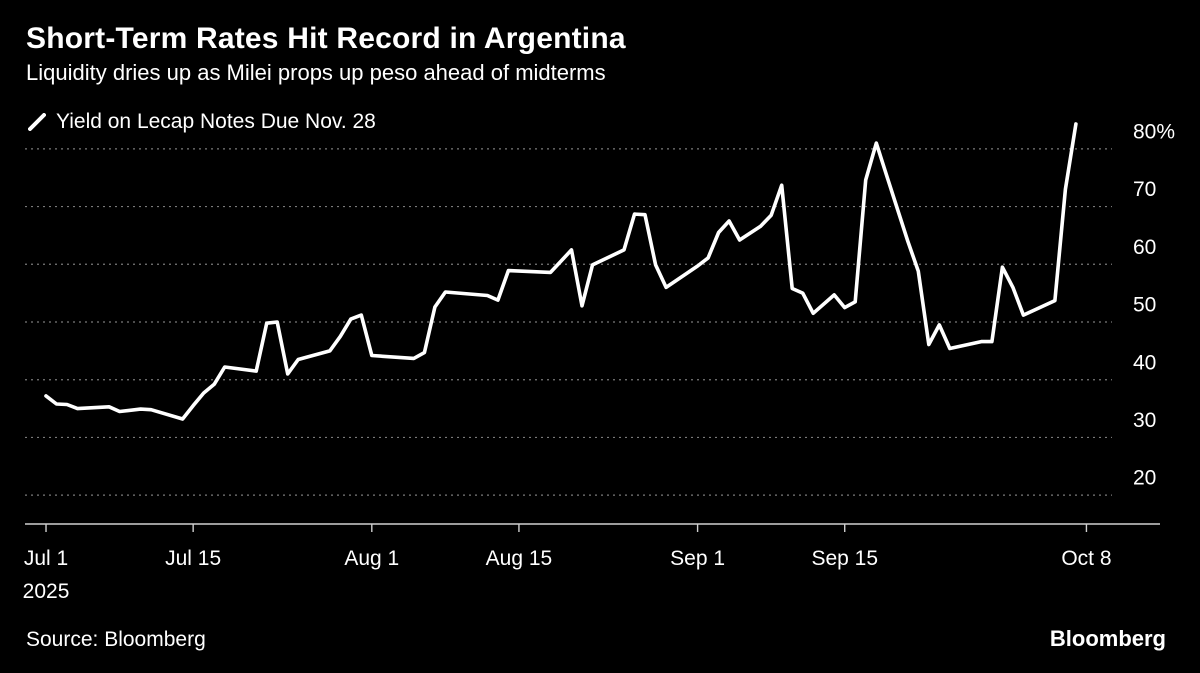 The image size is (1200, 673). I want to click on x-tick-sublabel: 2025, so click(46, 591).